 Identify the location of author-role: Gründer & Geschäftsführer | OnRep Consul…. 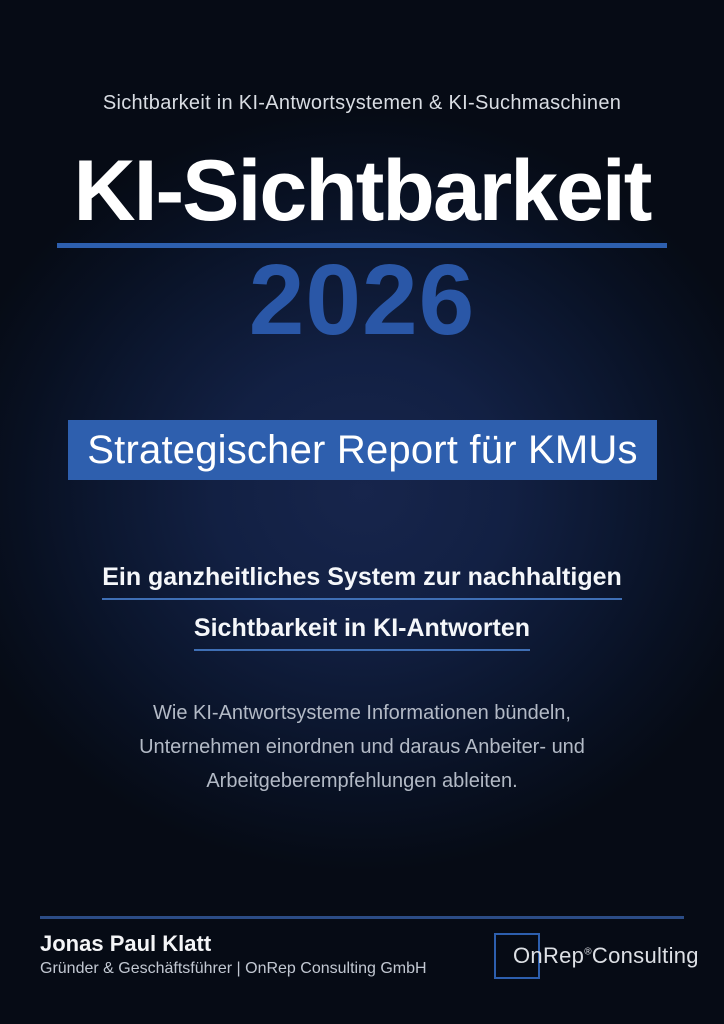
(233, 968).